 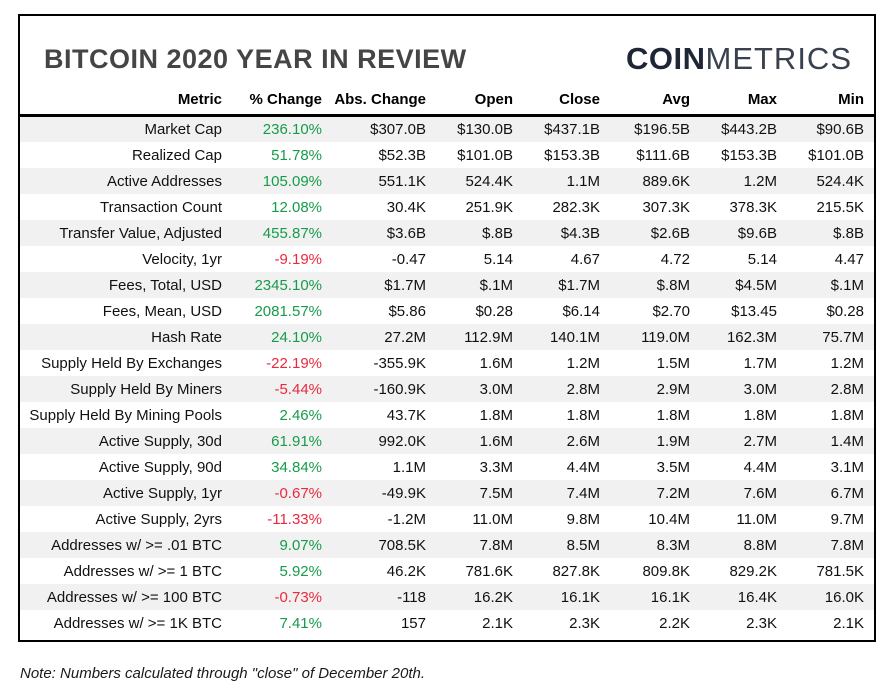 What do you see at coordinates (485, 129) in the screenshot?
I see `open-cell: $130.0B` at bounding box center [485, 129].